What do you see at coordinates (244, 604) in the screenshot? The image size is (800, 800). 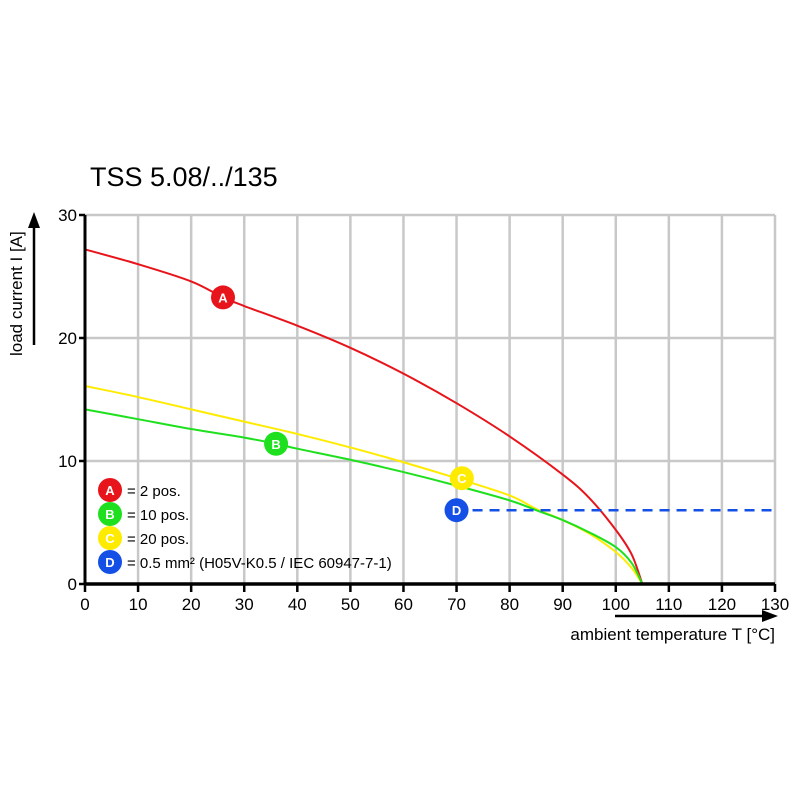 I see `x-tick-label: 30` at bounding box center [244, 604].